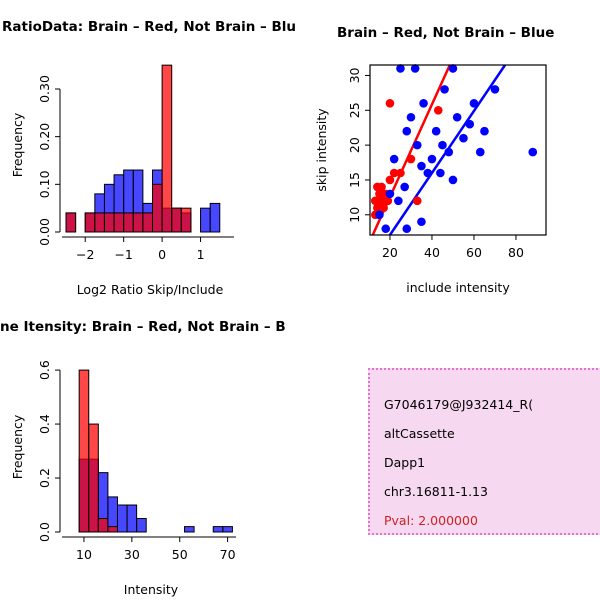 The image size is (600, 600). What do you see at coordinates (228, 554) in the screenshot?
I see `x-tick-label: 70` at bounding box center [228, 554].